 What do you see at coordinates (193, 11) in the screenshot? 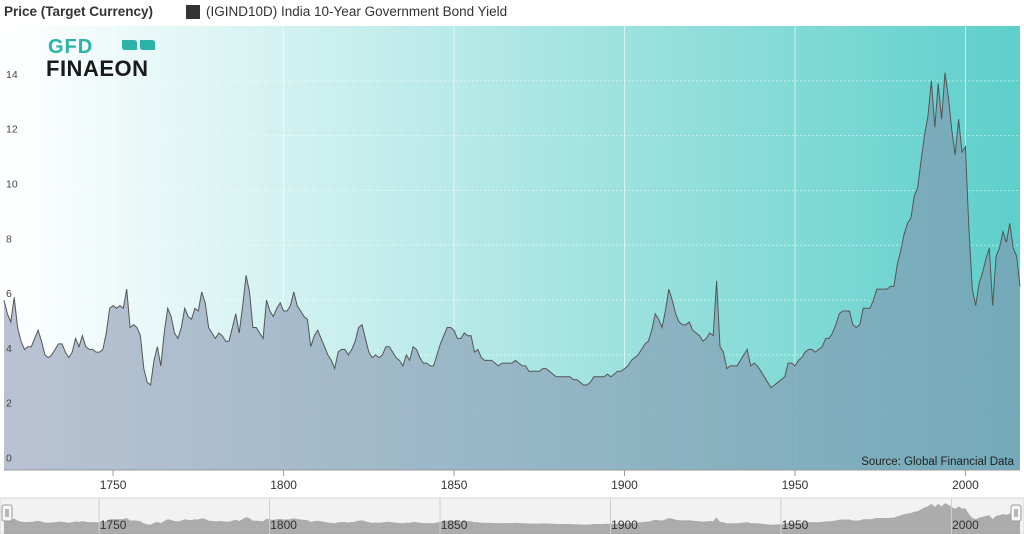
I see `legend-swatch` at bounding box center [193, 11].